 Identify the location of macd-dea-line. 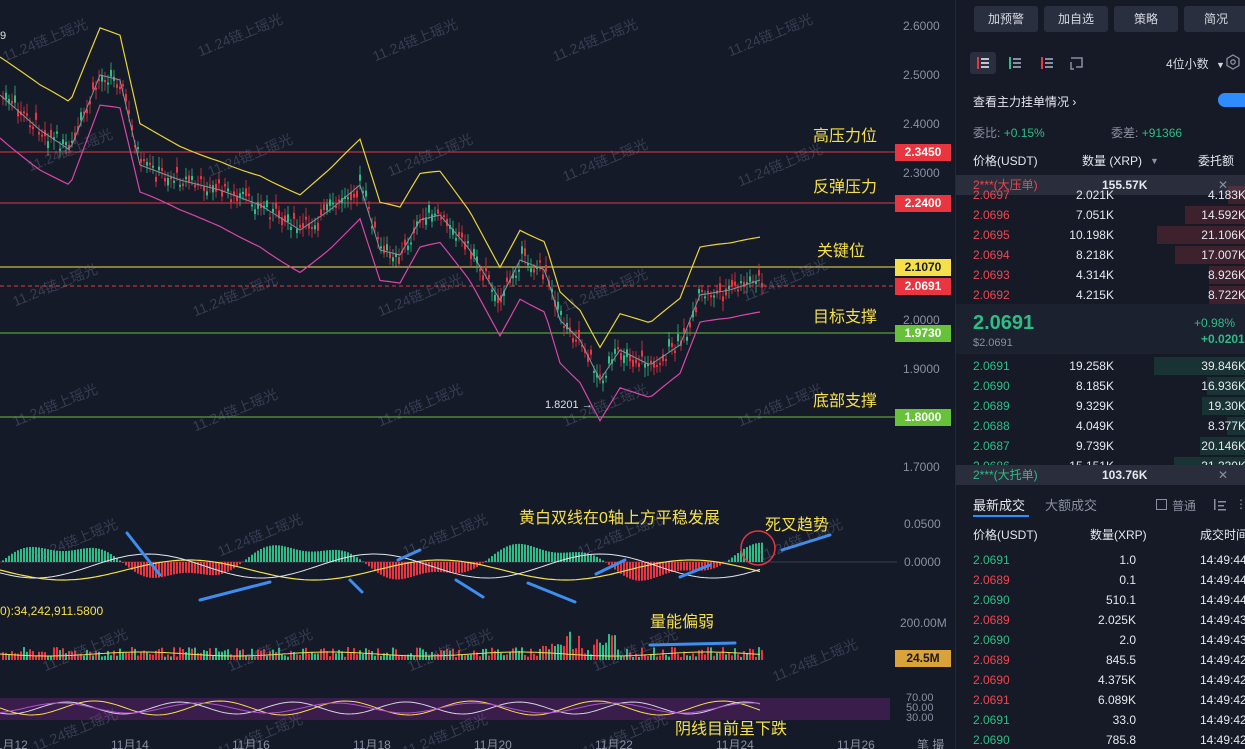
(380, 570).